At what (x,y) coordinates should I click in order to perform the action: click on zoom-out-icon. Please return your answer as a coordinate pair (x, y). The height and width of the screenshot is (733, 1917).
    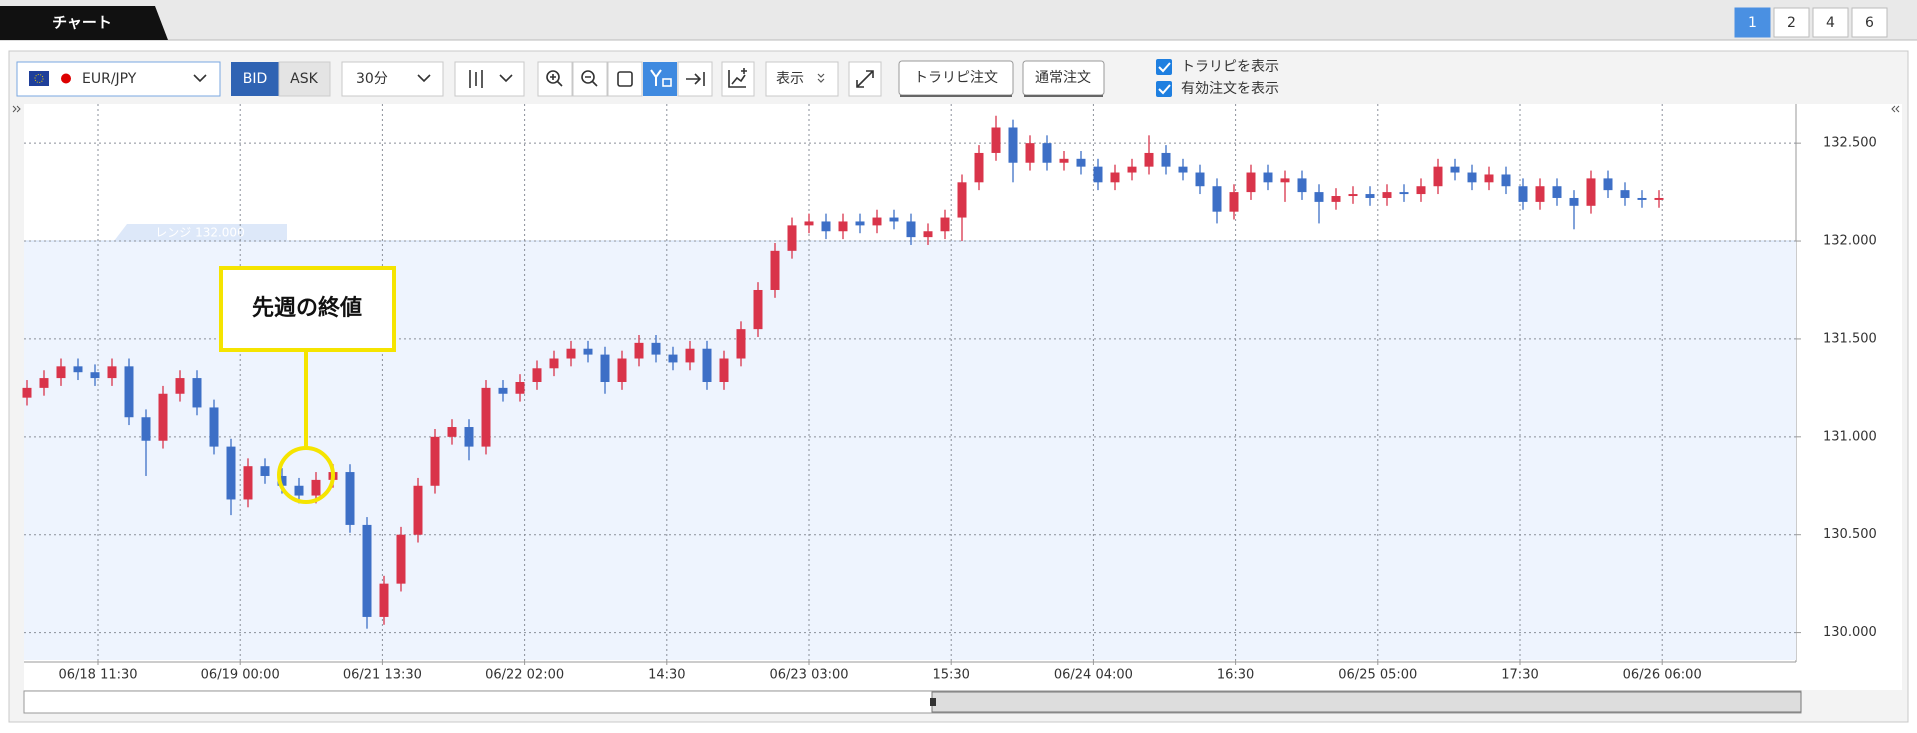
    Looking at the image, I should click on (588, 77).